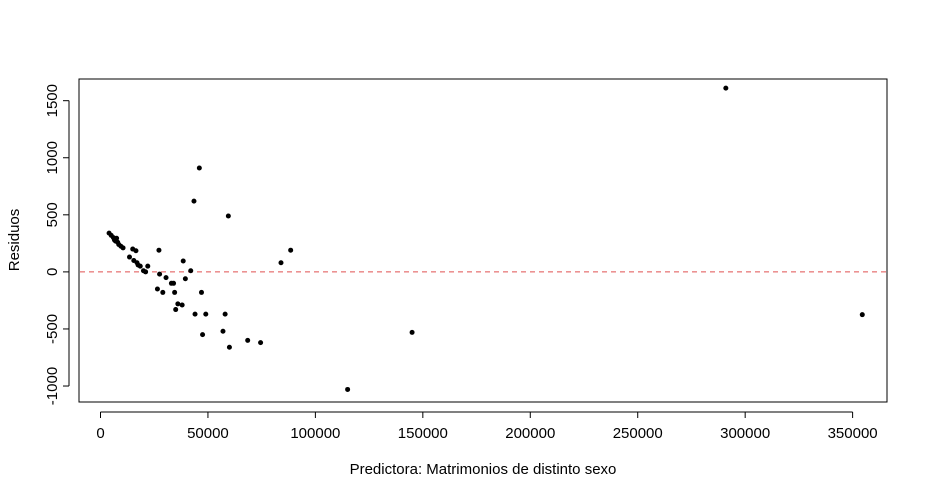 The image size is (928, 500). What do you see at coordinates (638, 433) in the screenshot?
I see `x-tick-label: 250000` at bounding box center [638, 433].